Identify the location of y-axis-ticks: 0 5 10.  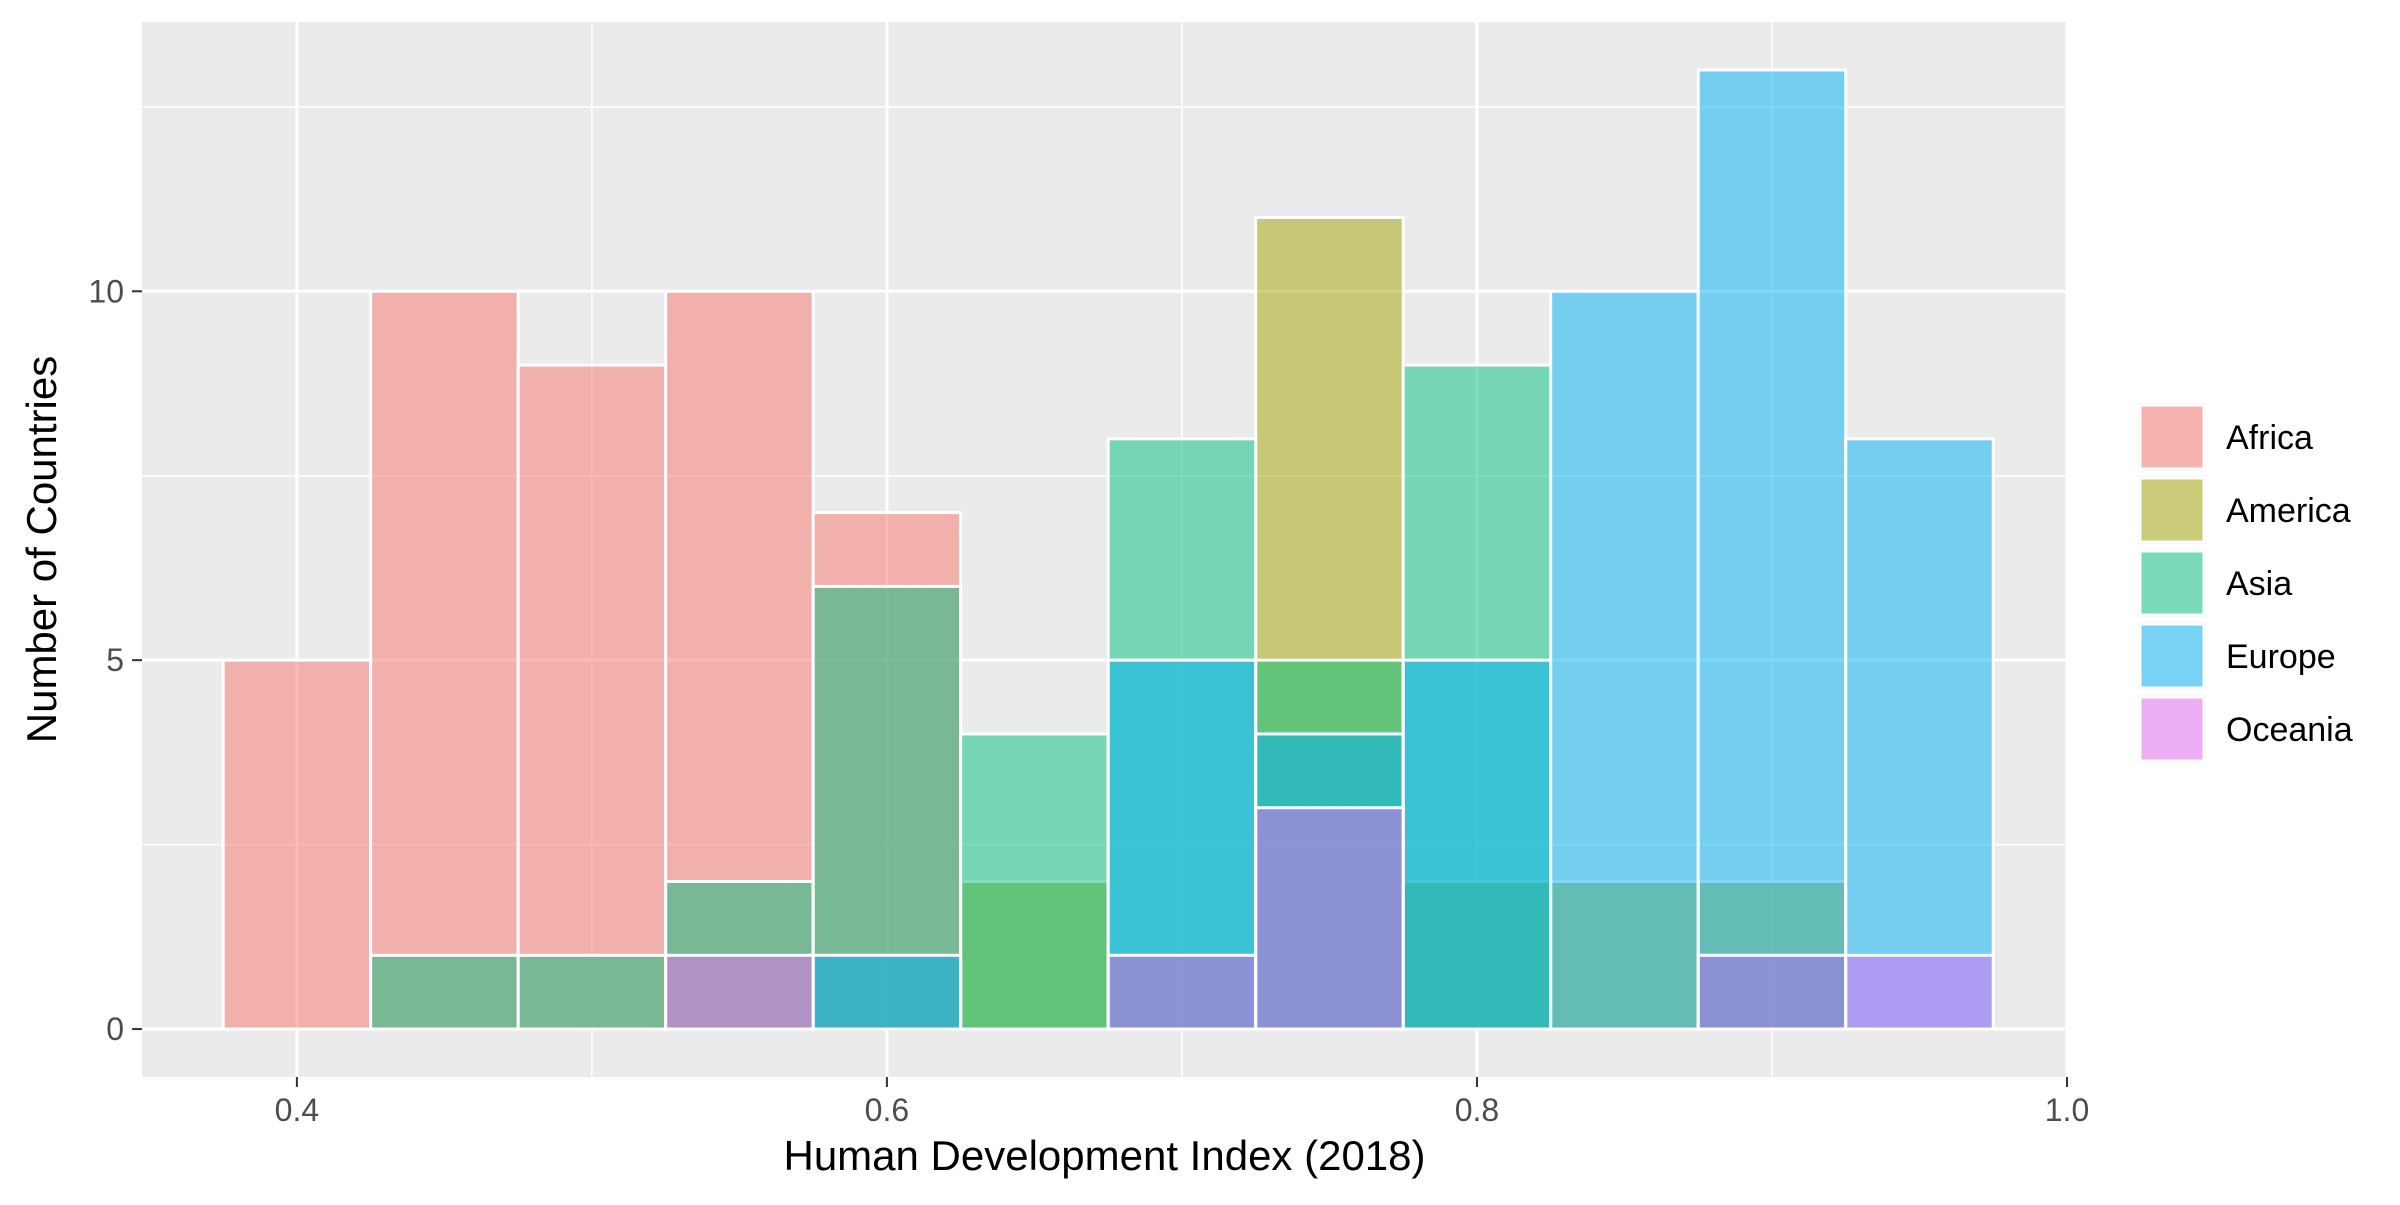
(115, 660).